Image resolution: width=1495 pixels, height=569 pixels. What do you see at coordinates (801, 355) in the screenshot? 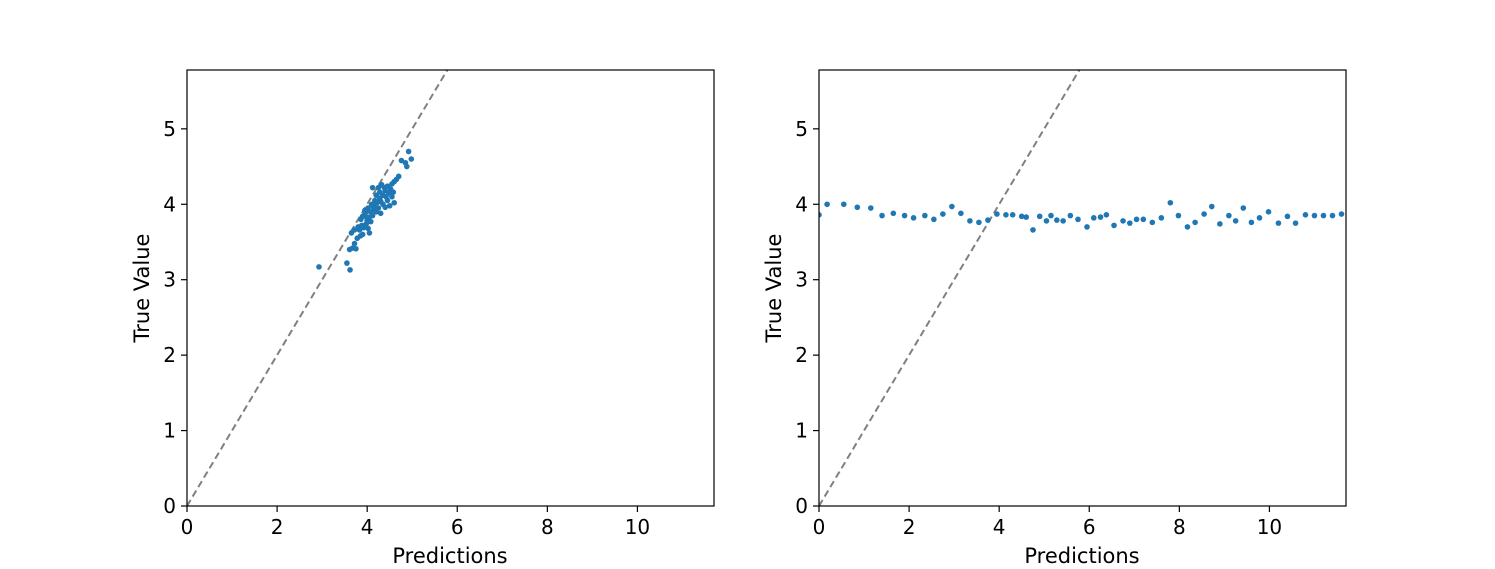
I see `right-y-tick-label: 2` at bounding box center [801, 355].